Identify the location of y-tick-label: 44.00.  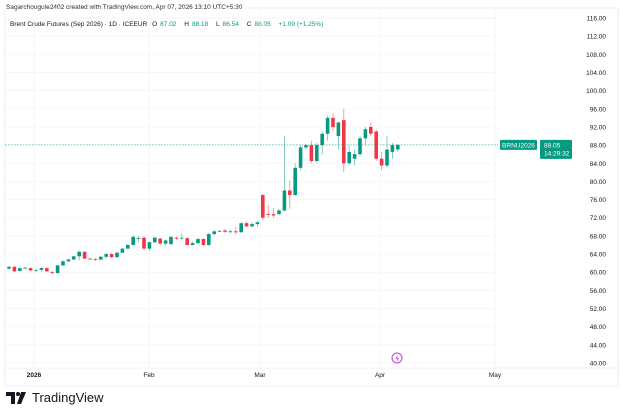
(598, 345).